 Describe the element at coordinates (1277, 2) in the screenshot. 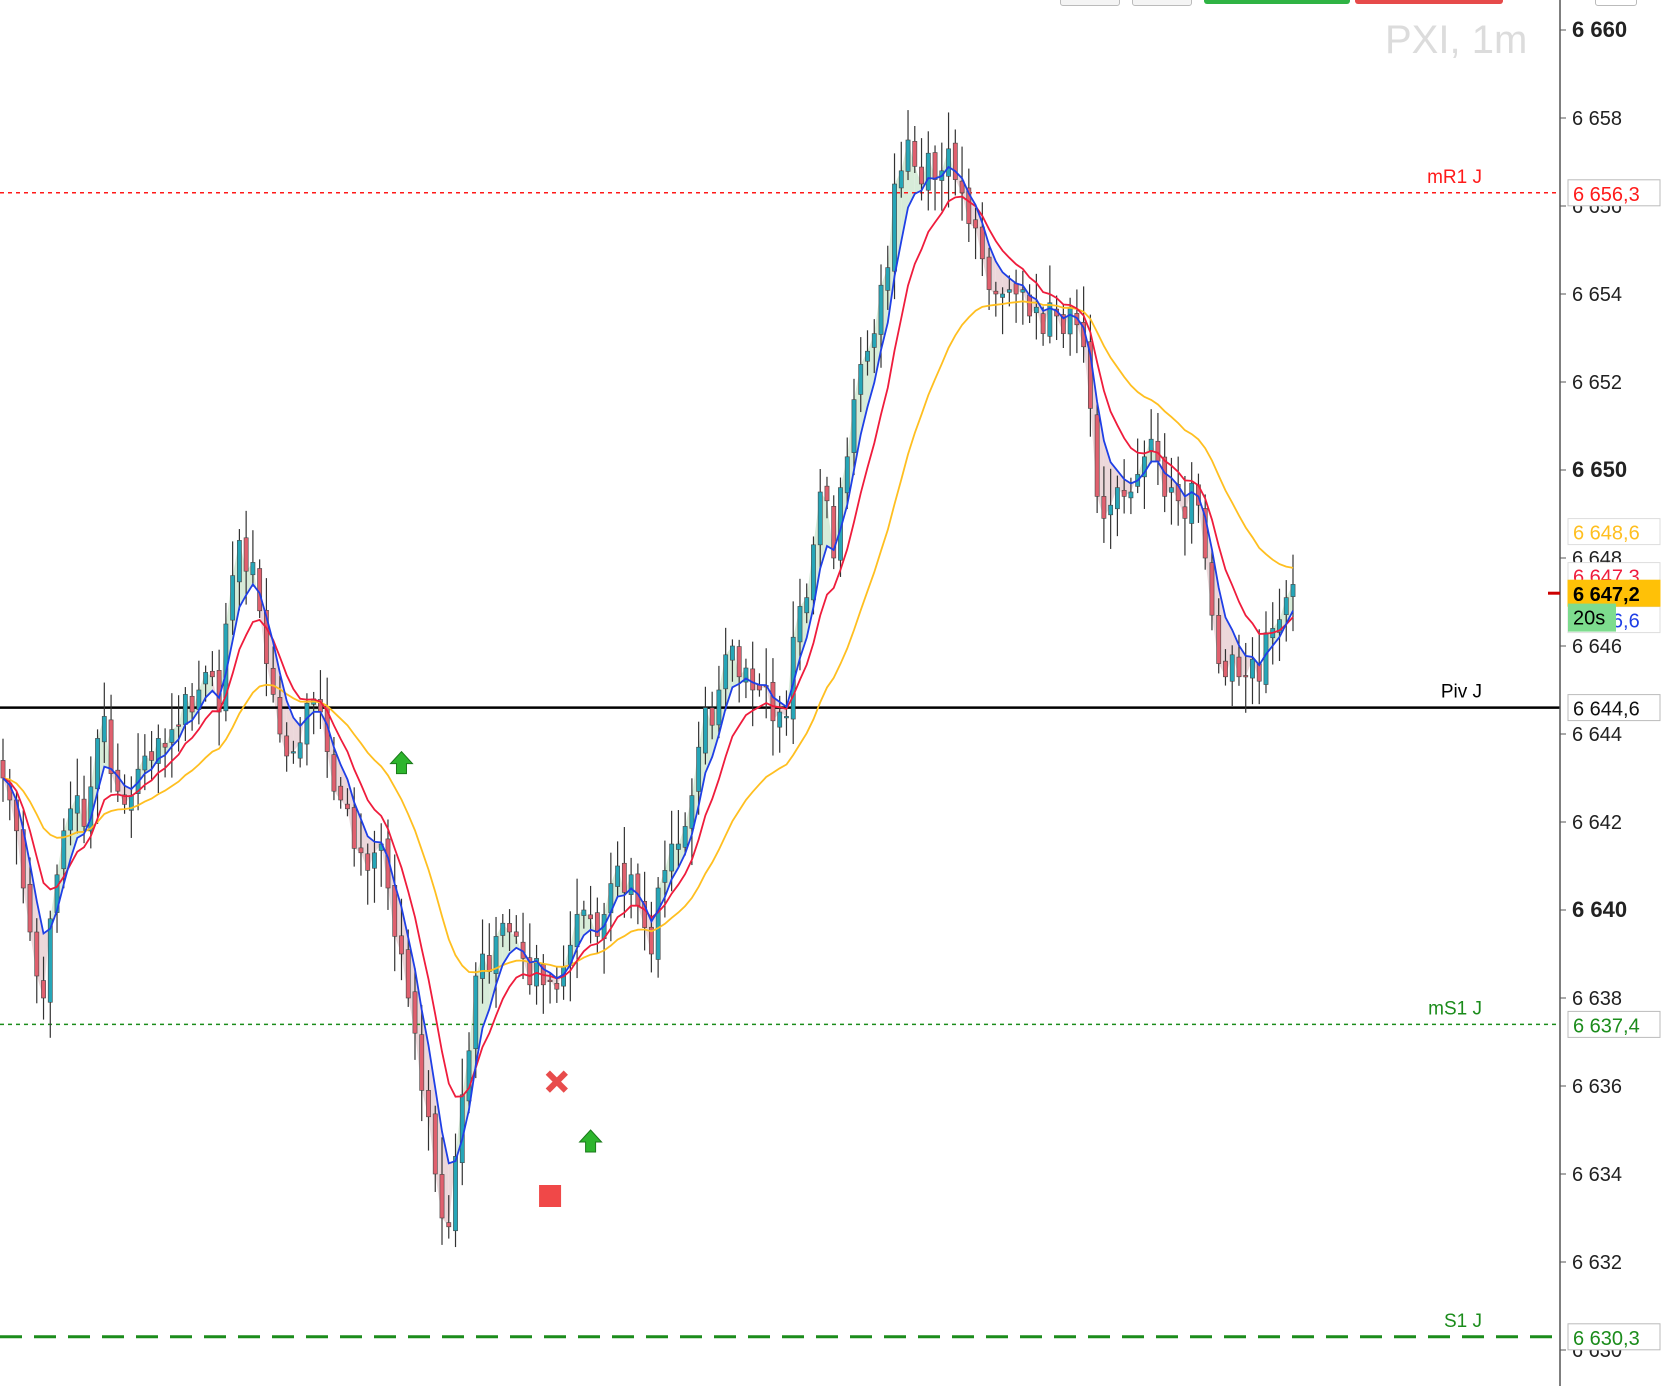

I see `buy-button` at that location.